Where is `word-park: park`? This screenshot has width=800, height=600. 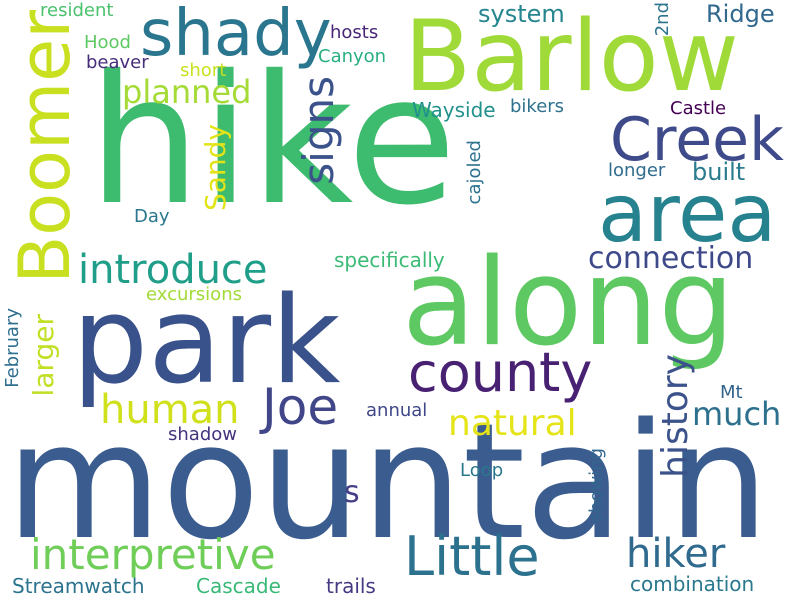
word-park: park is located at coordinates (206, 341).